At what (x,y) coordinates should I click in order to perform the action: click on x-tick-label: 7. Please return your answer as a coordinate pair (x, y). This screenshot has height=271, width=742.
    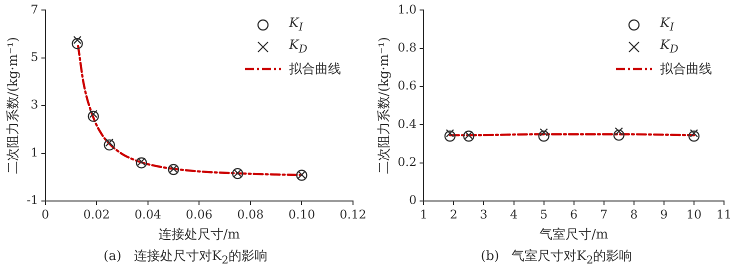
    Looking at the image, I should click on (604, 214).